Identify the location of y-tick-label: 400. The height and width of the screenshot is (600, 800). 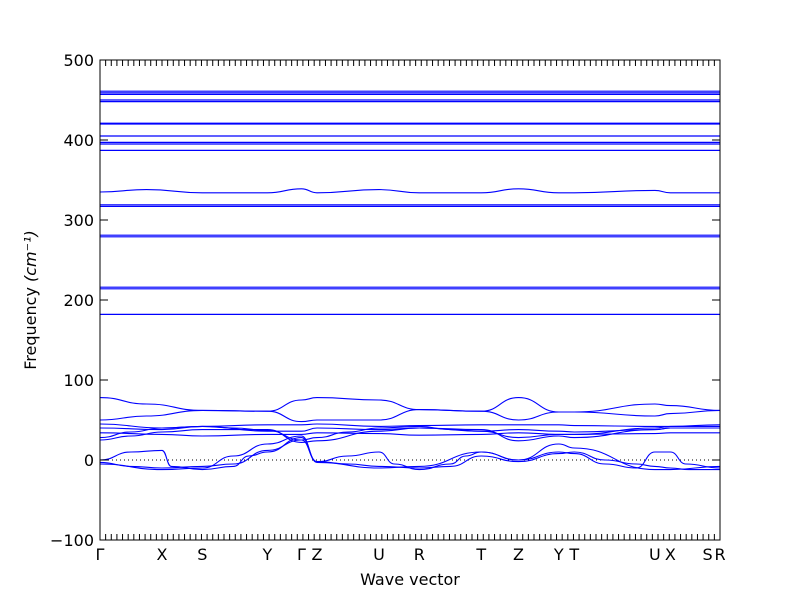
(78, 140).